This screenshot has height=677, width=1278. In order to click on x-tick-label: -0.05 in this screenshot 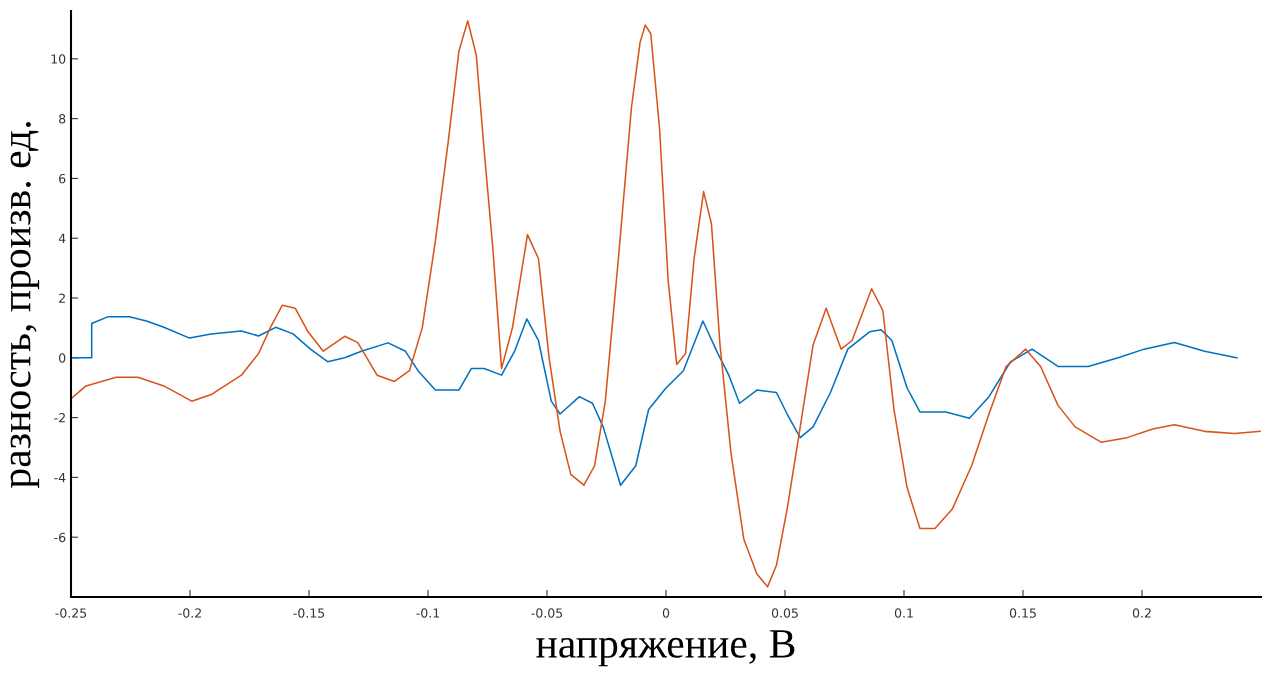, I will do `click(547, 613)`.